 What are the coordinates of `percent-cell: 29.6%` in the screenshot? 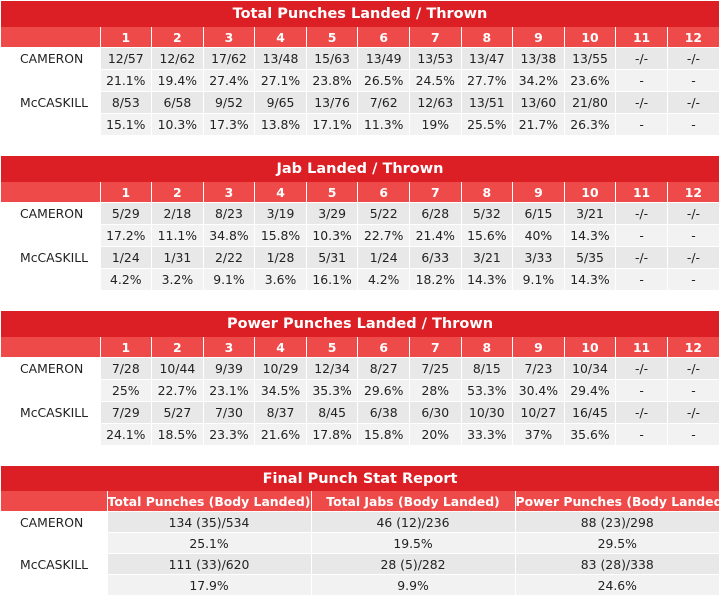 It's located at (383, 390).